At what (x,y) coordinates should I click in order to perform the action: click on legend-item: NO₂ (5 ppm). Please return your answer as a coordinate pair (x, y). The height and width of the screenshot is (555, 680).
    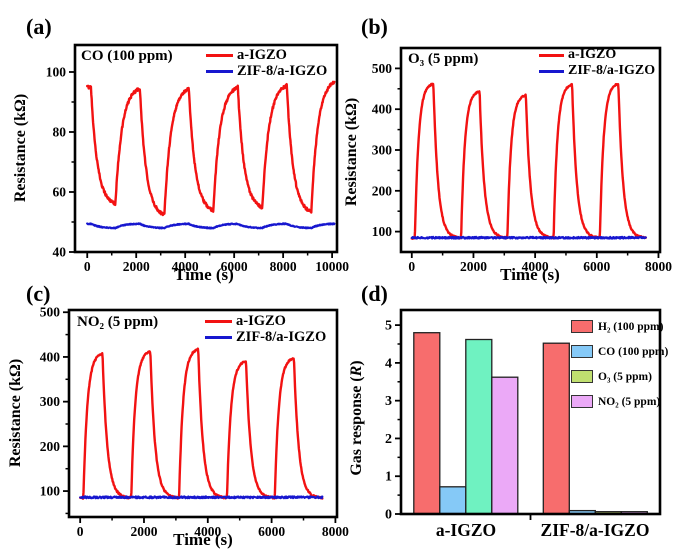
    Looking at the image, I should click on (619, 401).